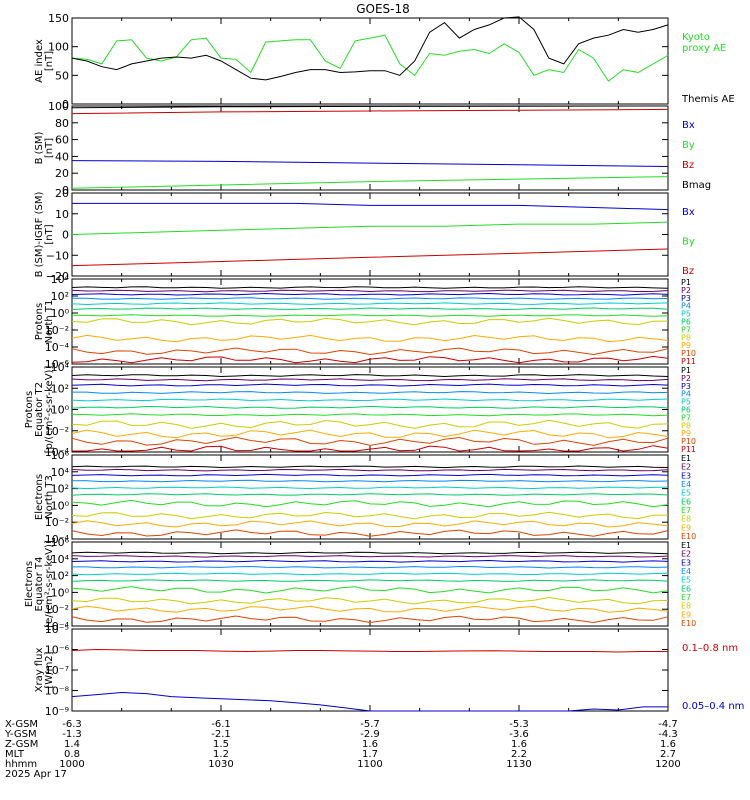 This screenshot has width=750, height=800. What do you see at coordinates (60, 455) in the screenshot?
I see `y-tick-label: 10⁶` at bounding box center [60, 455].